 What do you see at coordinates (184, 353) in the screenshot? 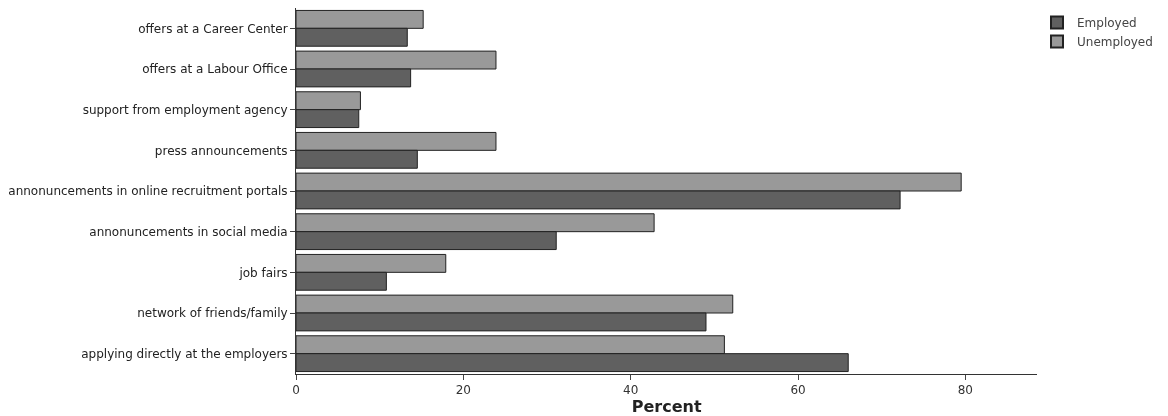
I see `y-tick-label: applying directly at the employers` at bounding box center [184, 353].